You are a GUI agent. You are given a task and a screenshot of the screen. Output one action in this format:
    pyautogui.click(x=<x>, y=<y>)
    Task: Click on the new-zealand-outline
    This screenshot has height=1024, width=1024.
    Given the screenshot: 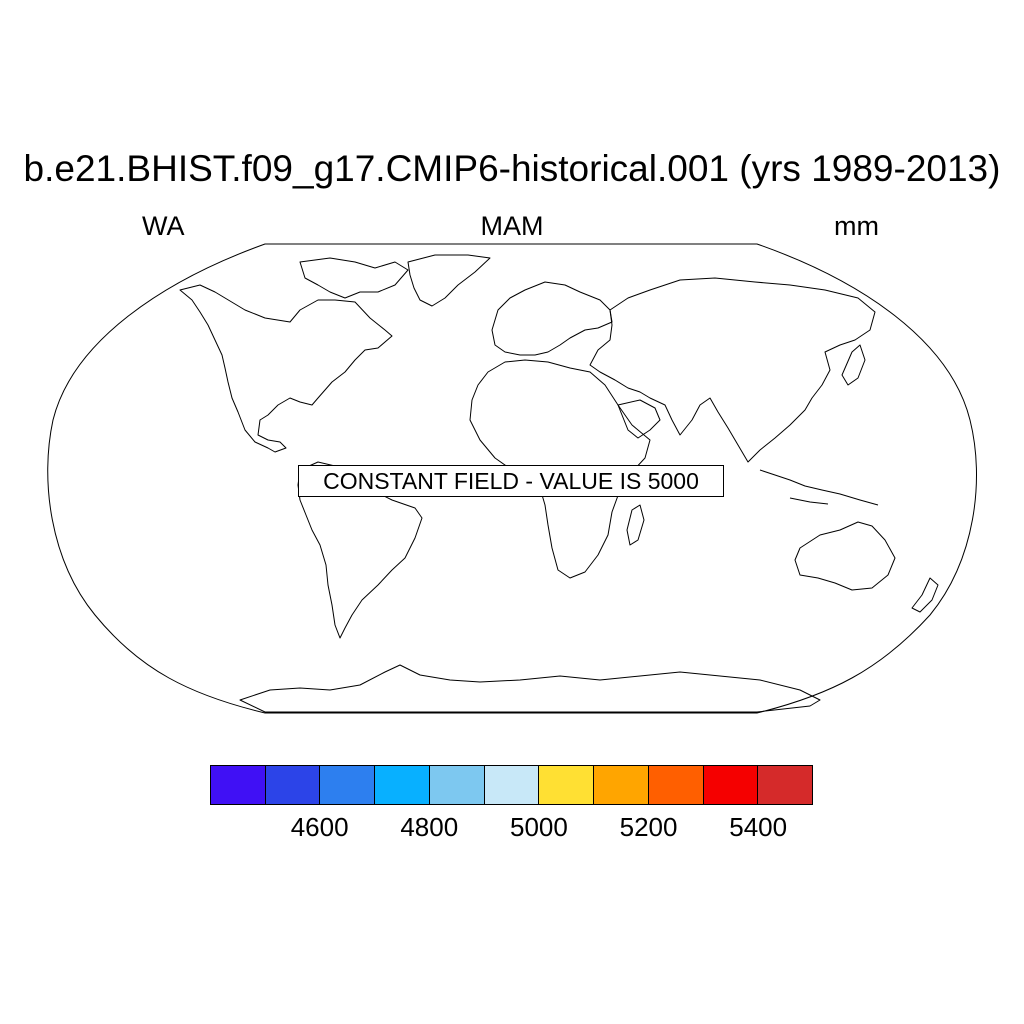 What is the action you would take?
    pyautogui.click(x=925, y=595)
    